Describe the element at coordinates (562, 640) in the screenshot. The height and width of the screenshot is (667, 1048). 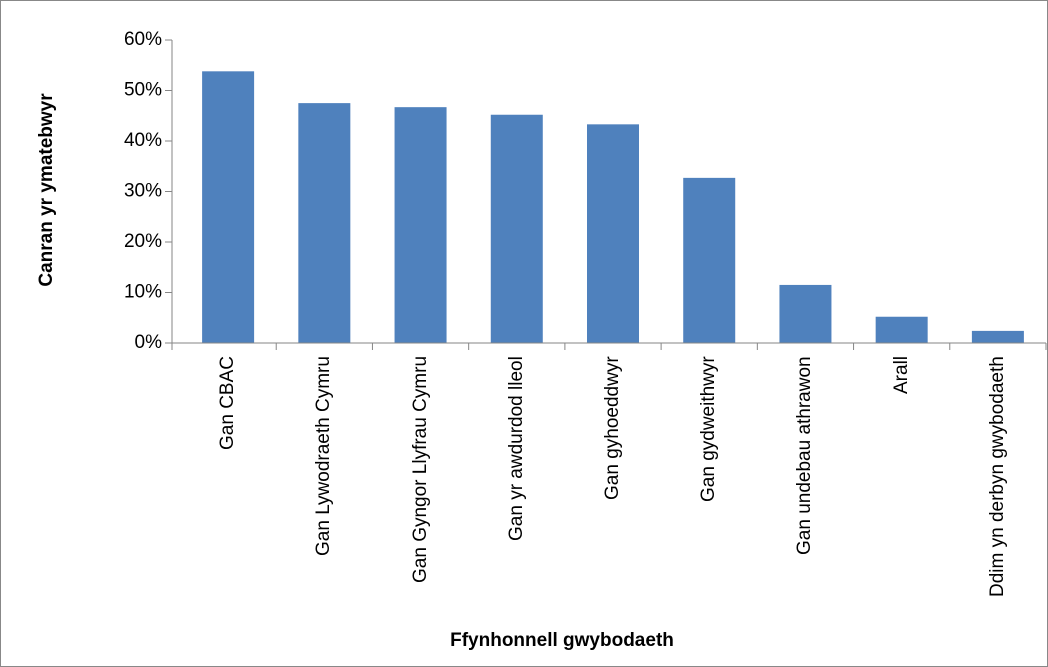
I see `x-axis-title: Ffynhonnell gwybodaeth` at that location.